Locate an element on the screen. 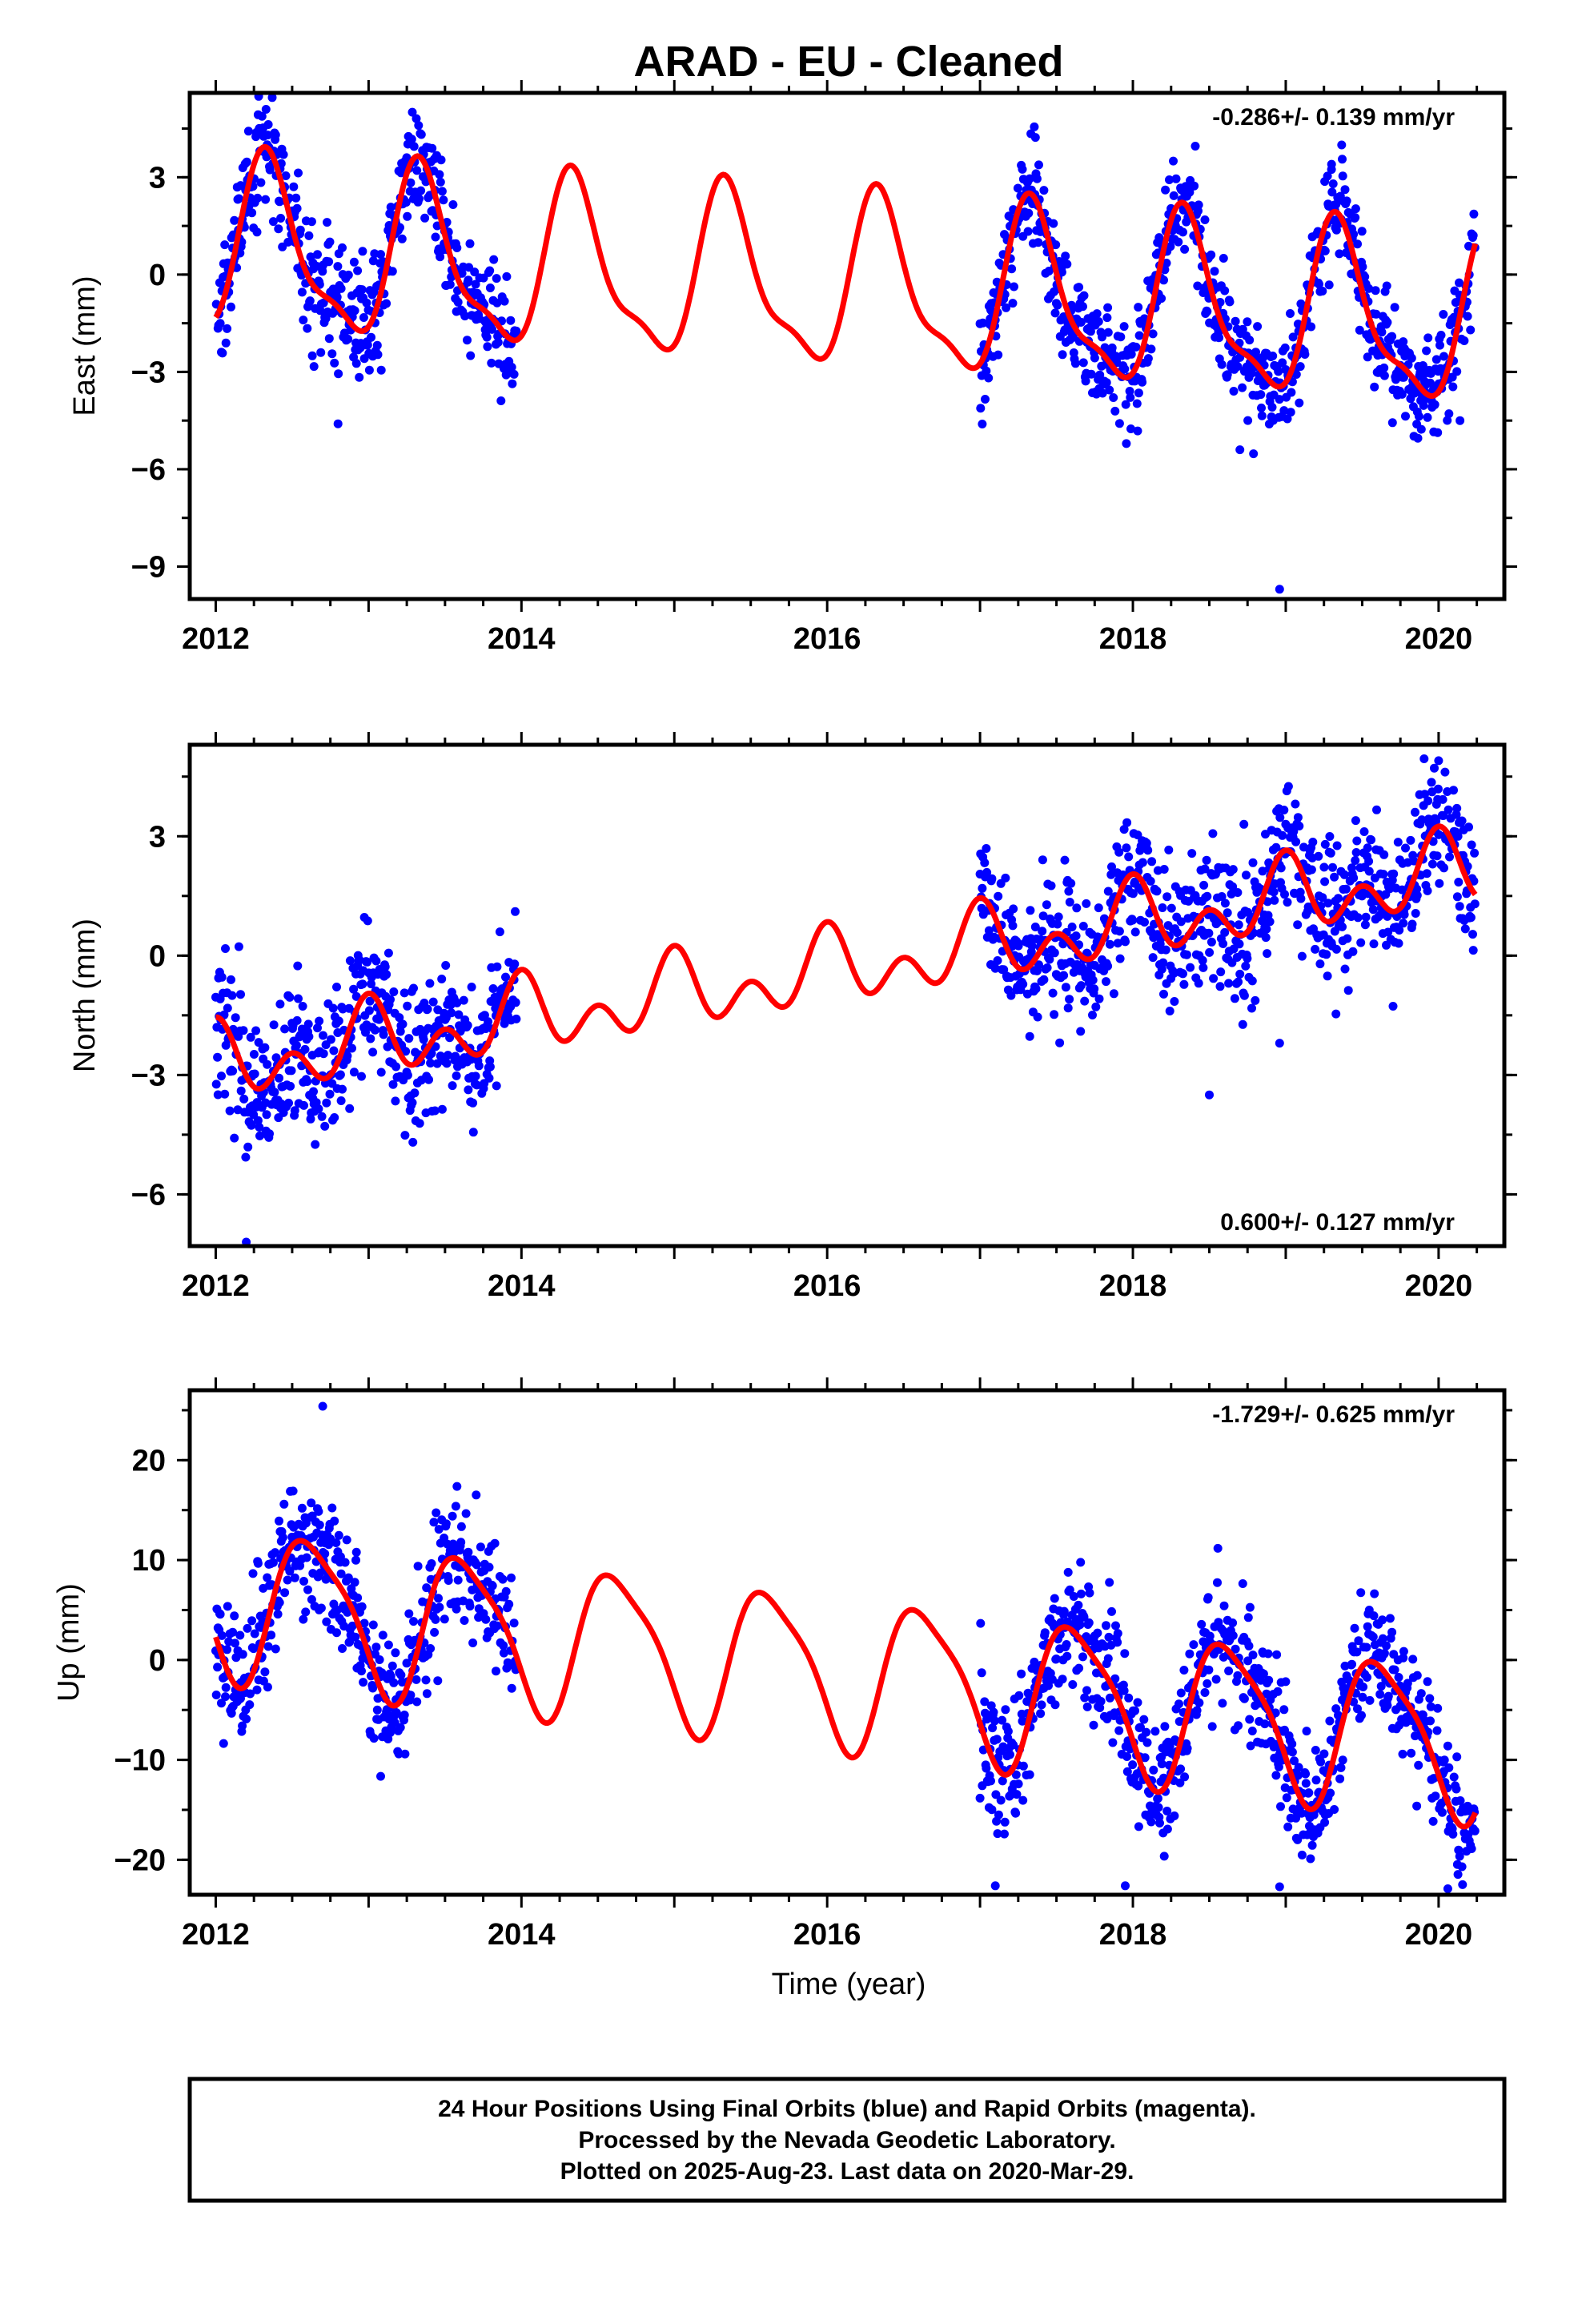 The width and height of the screenshot is (1582, 2324). up-y-tick-label: −10 is located at coordinates (140, 1761).